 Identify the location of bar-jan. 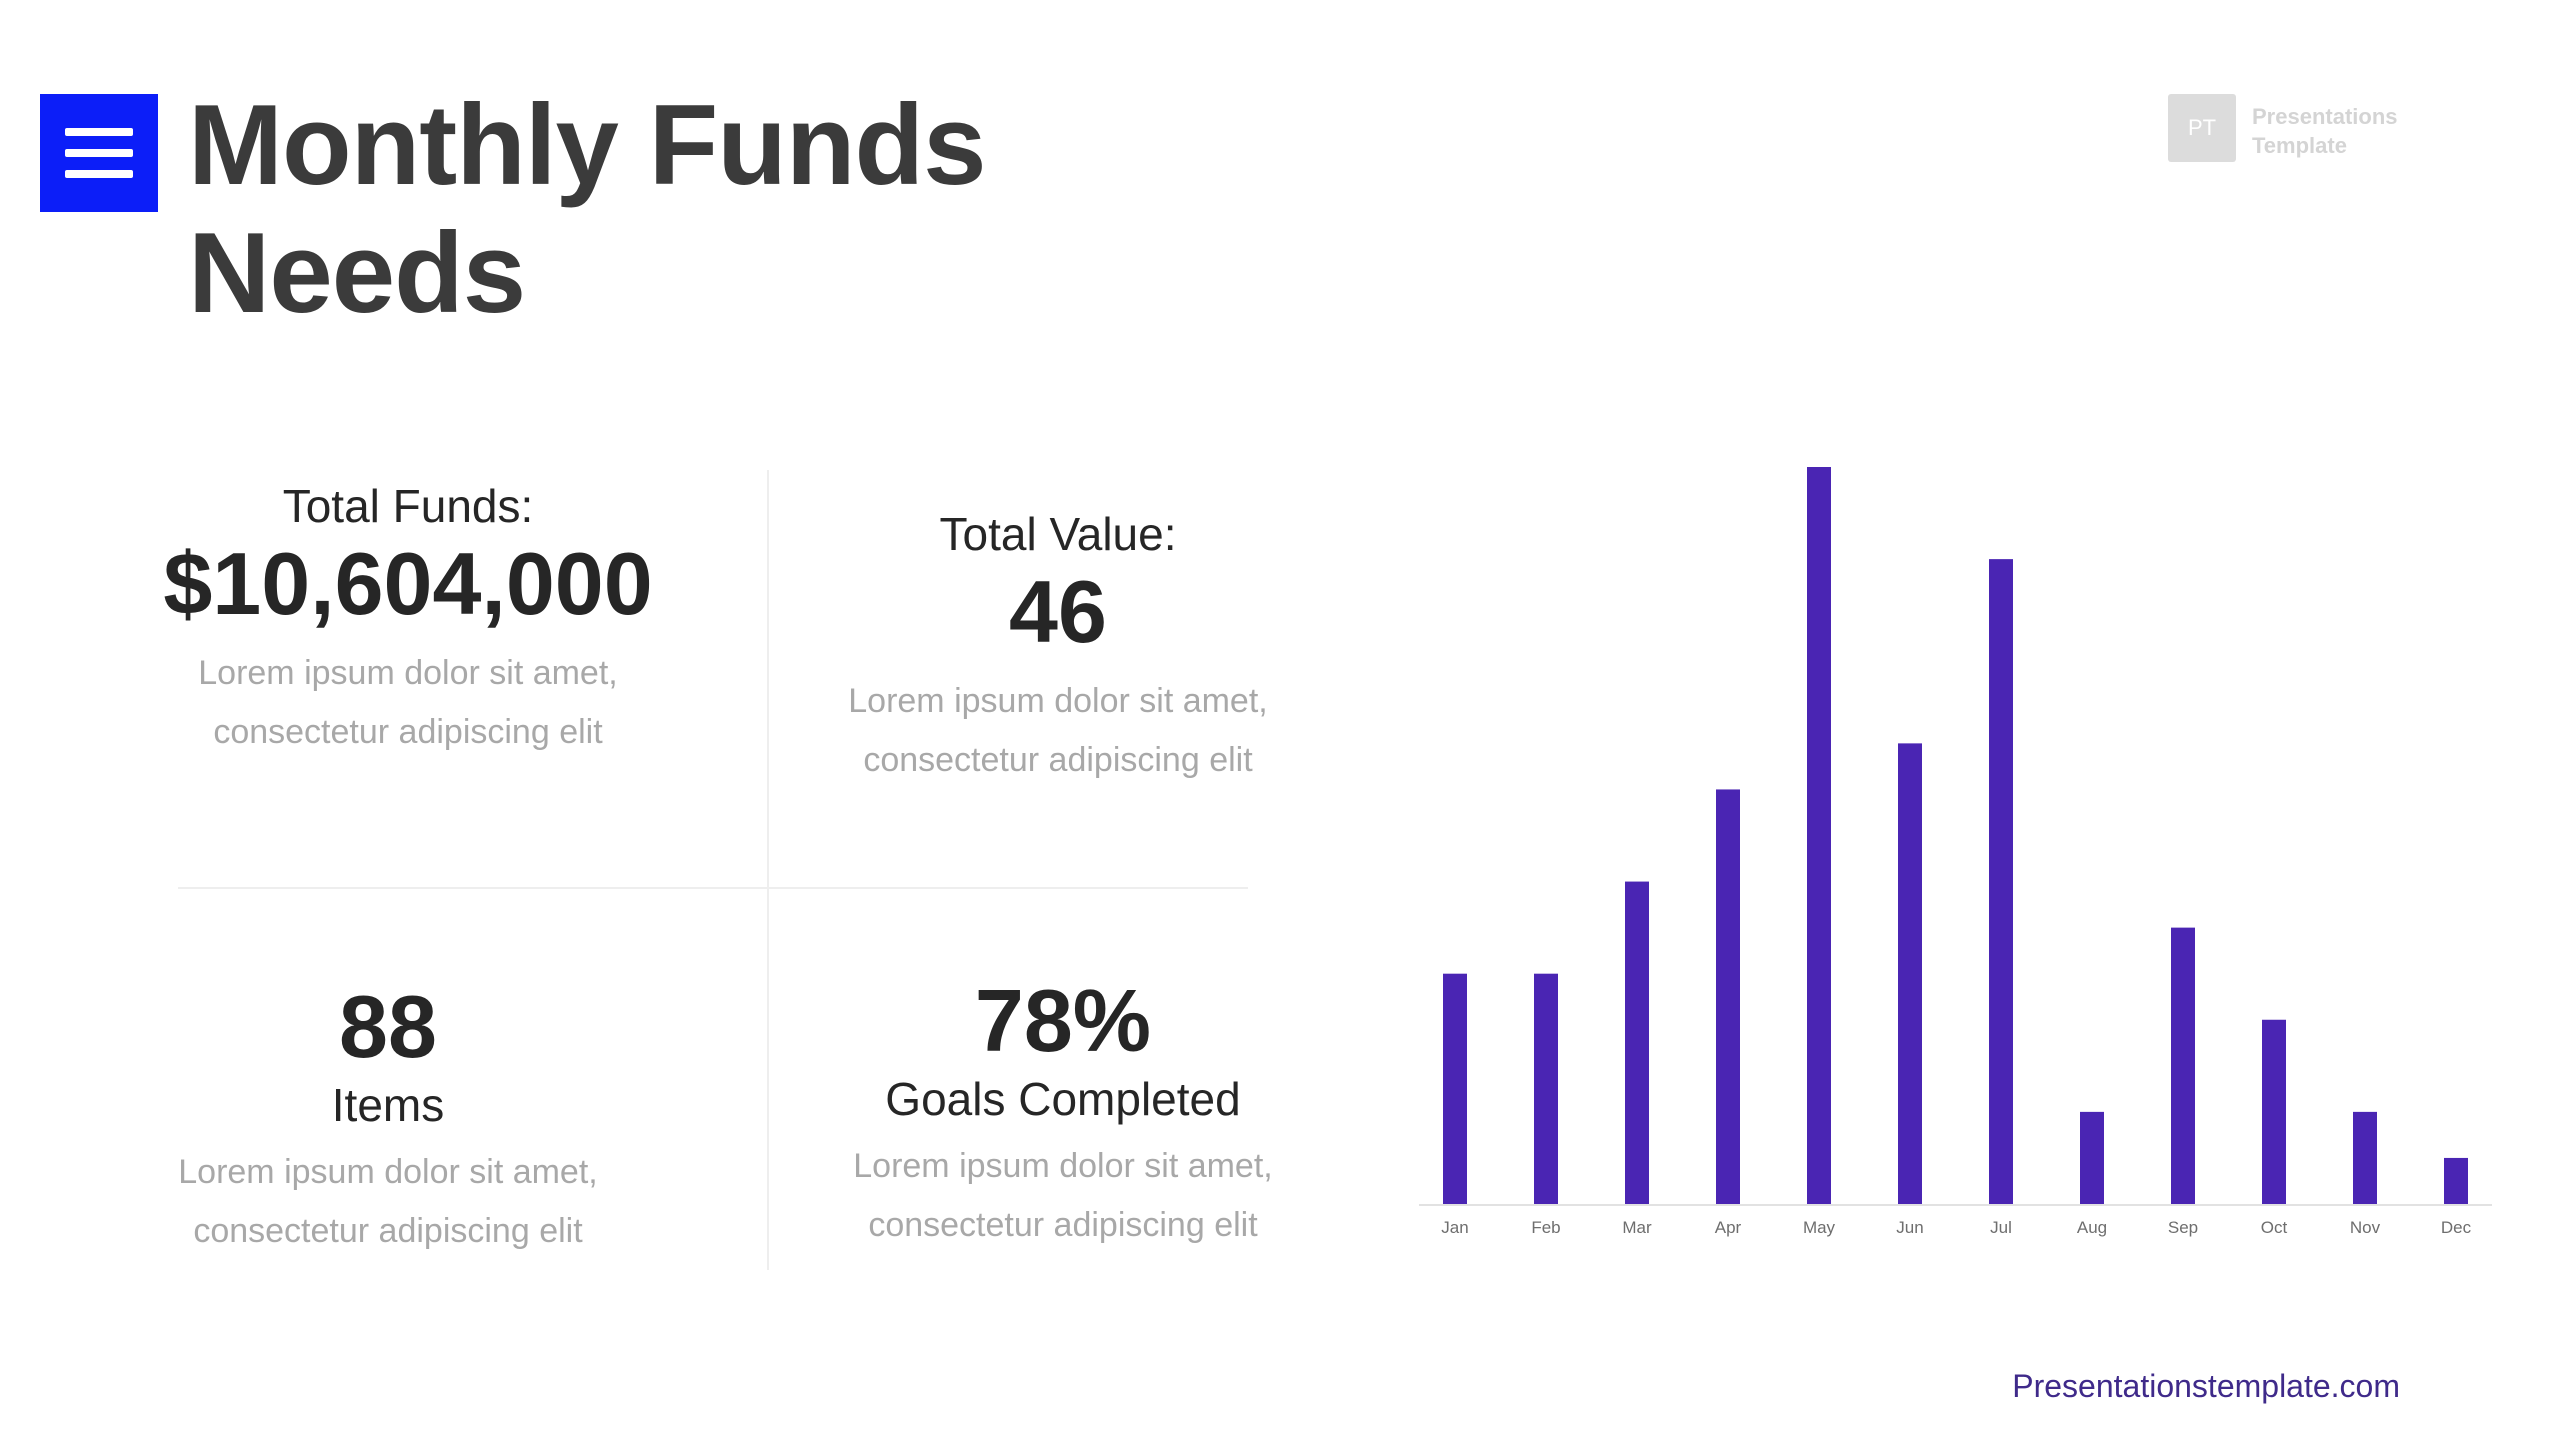
(1455, 1088).